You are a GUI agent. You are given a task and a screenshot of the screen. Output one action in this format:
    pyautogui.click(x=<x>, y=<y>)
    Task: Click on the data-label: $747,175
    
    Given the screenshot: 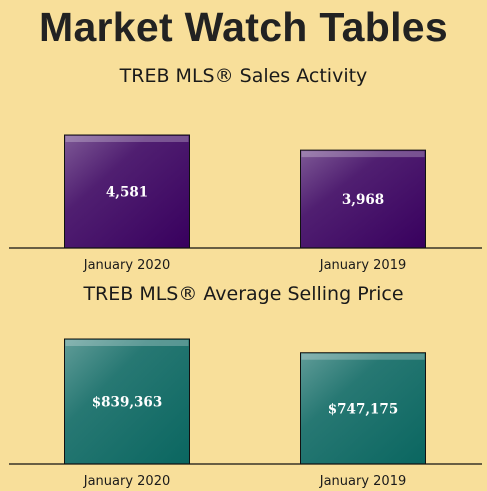 What is the action you would take?
    pyautogui.click(x=363, y=409)
    